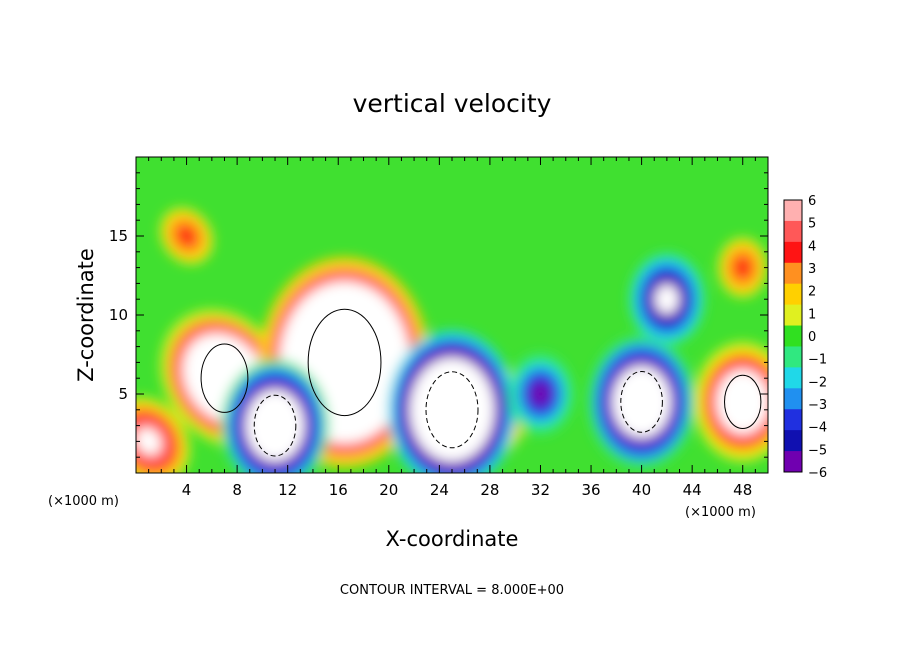 The height and width of the screenshot is (654, 904). What do you see at coordinates (452, 539) in the screenshot?
I see `x-axis-label: X-coordinate` at bounding box center [452, 539].